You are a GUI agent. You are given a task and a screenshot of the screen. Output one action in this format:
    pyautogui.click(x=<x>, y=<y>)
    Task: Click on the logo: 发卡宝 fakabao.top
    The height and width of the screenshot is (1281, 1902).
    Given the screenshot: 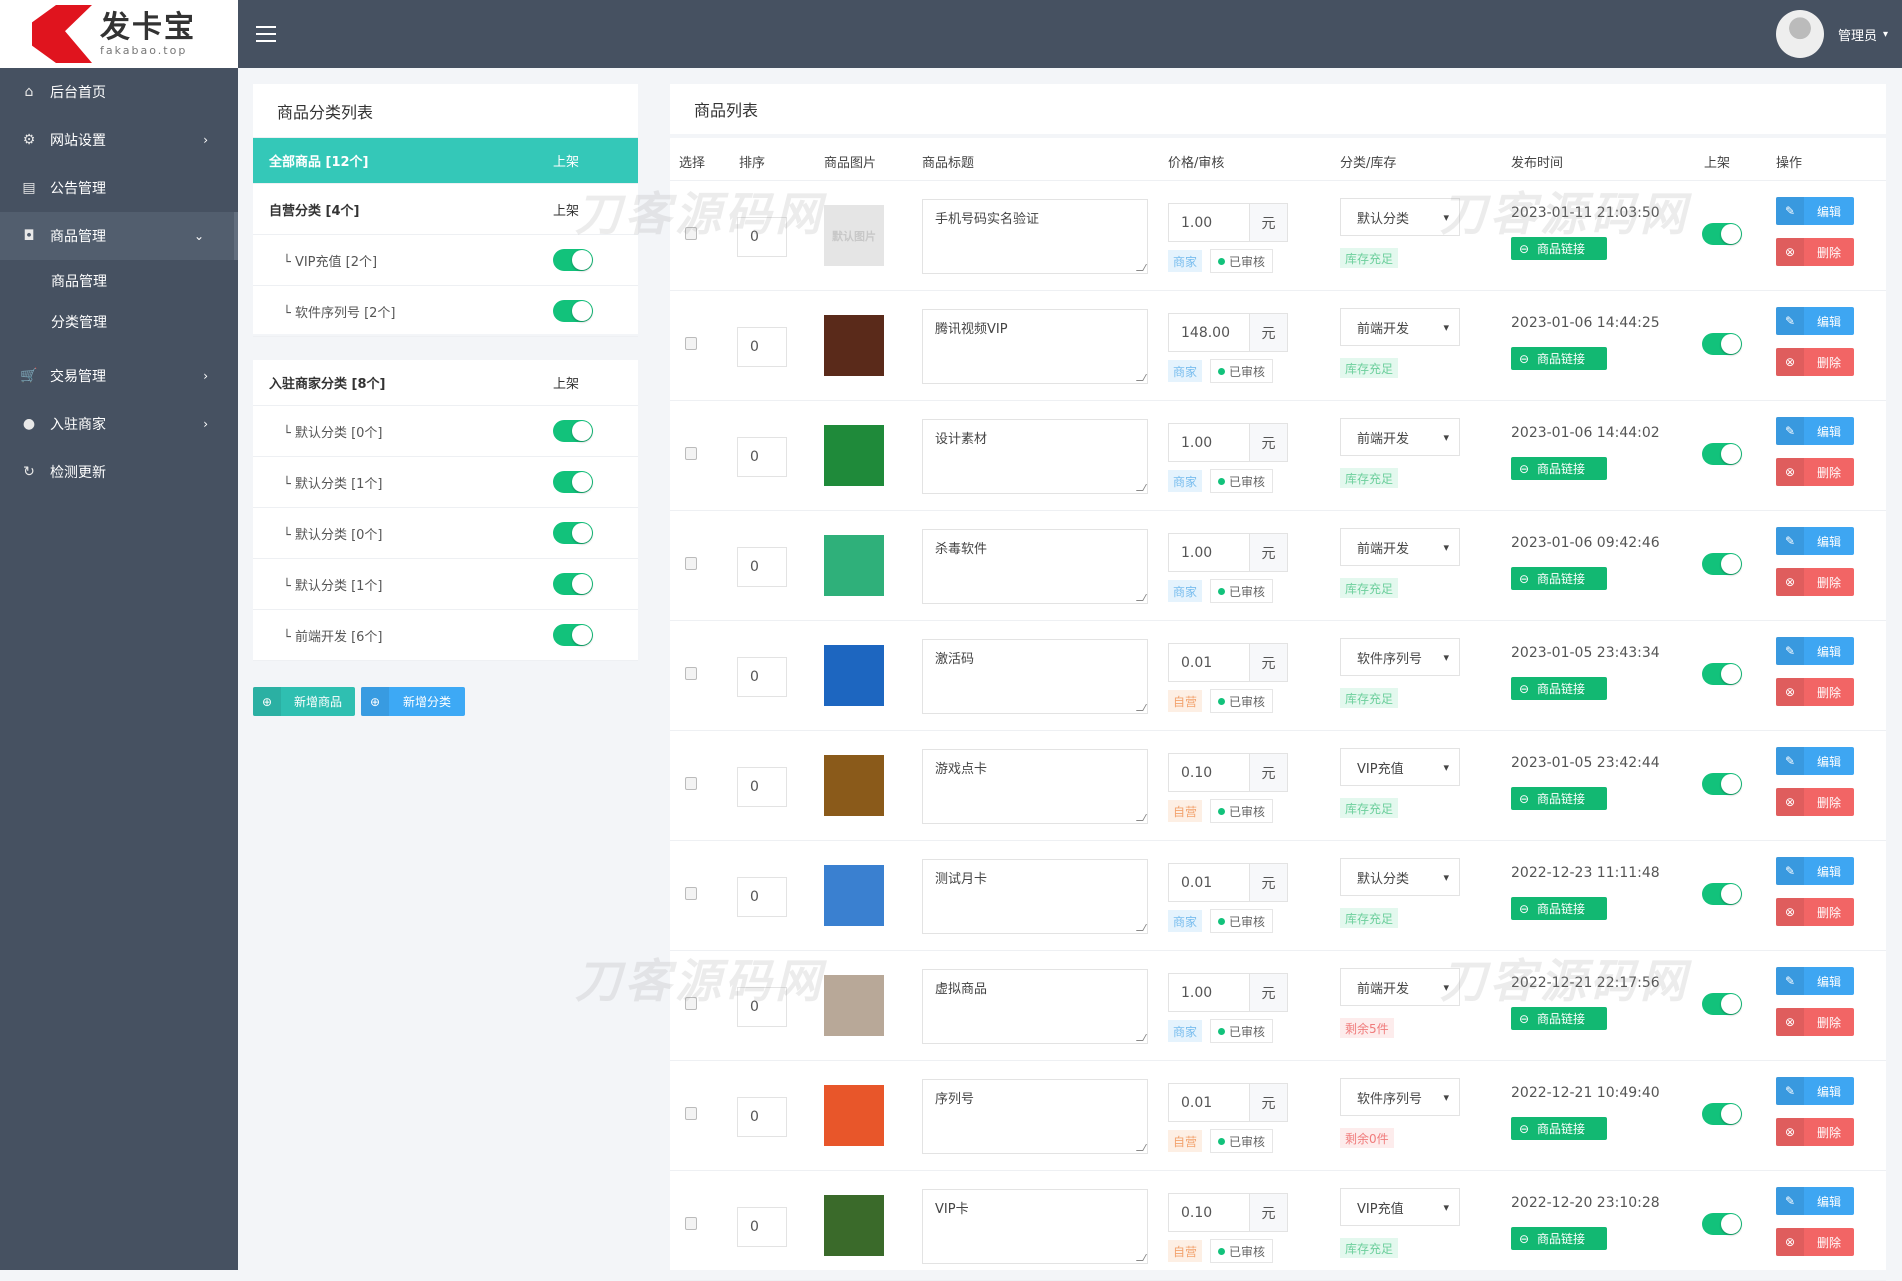 What is the action you would take?
    pyautogui.click(x=119, y=34)
    